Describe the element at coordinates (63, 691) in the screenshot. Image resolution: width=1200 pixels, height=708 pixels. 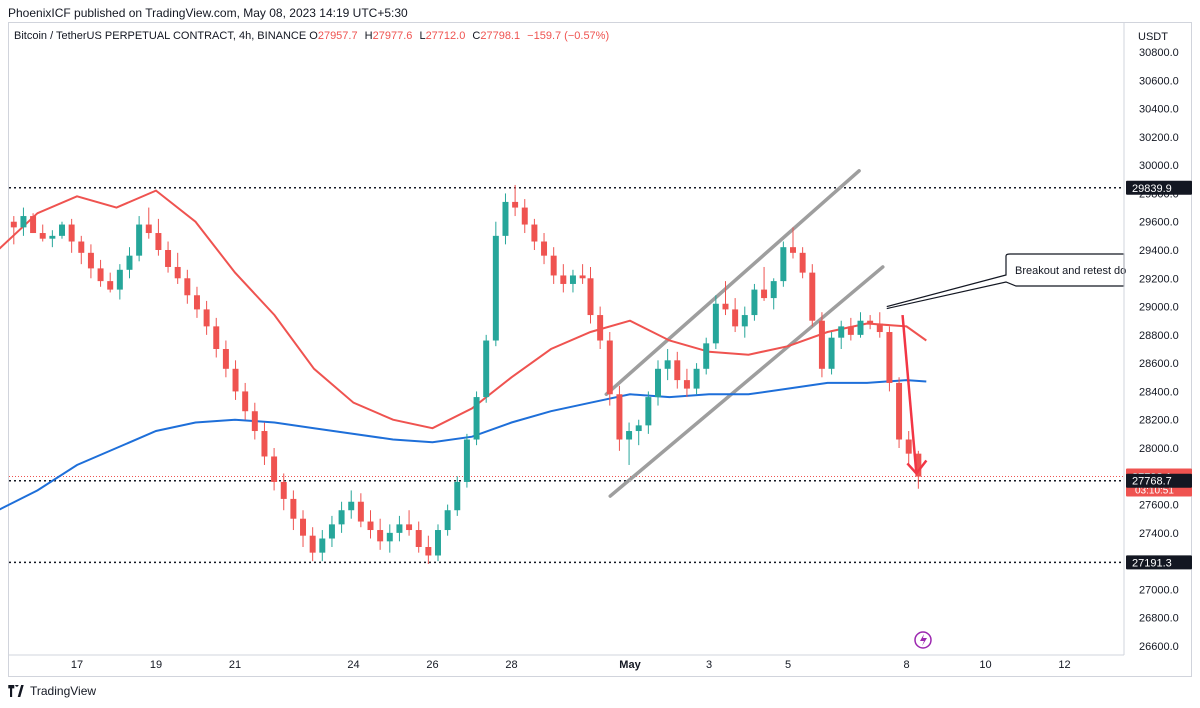
I see `footer-brand-label: TradingView` at that location.